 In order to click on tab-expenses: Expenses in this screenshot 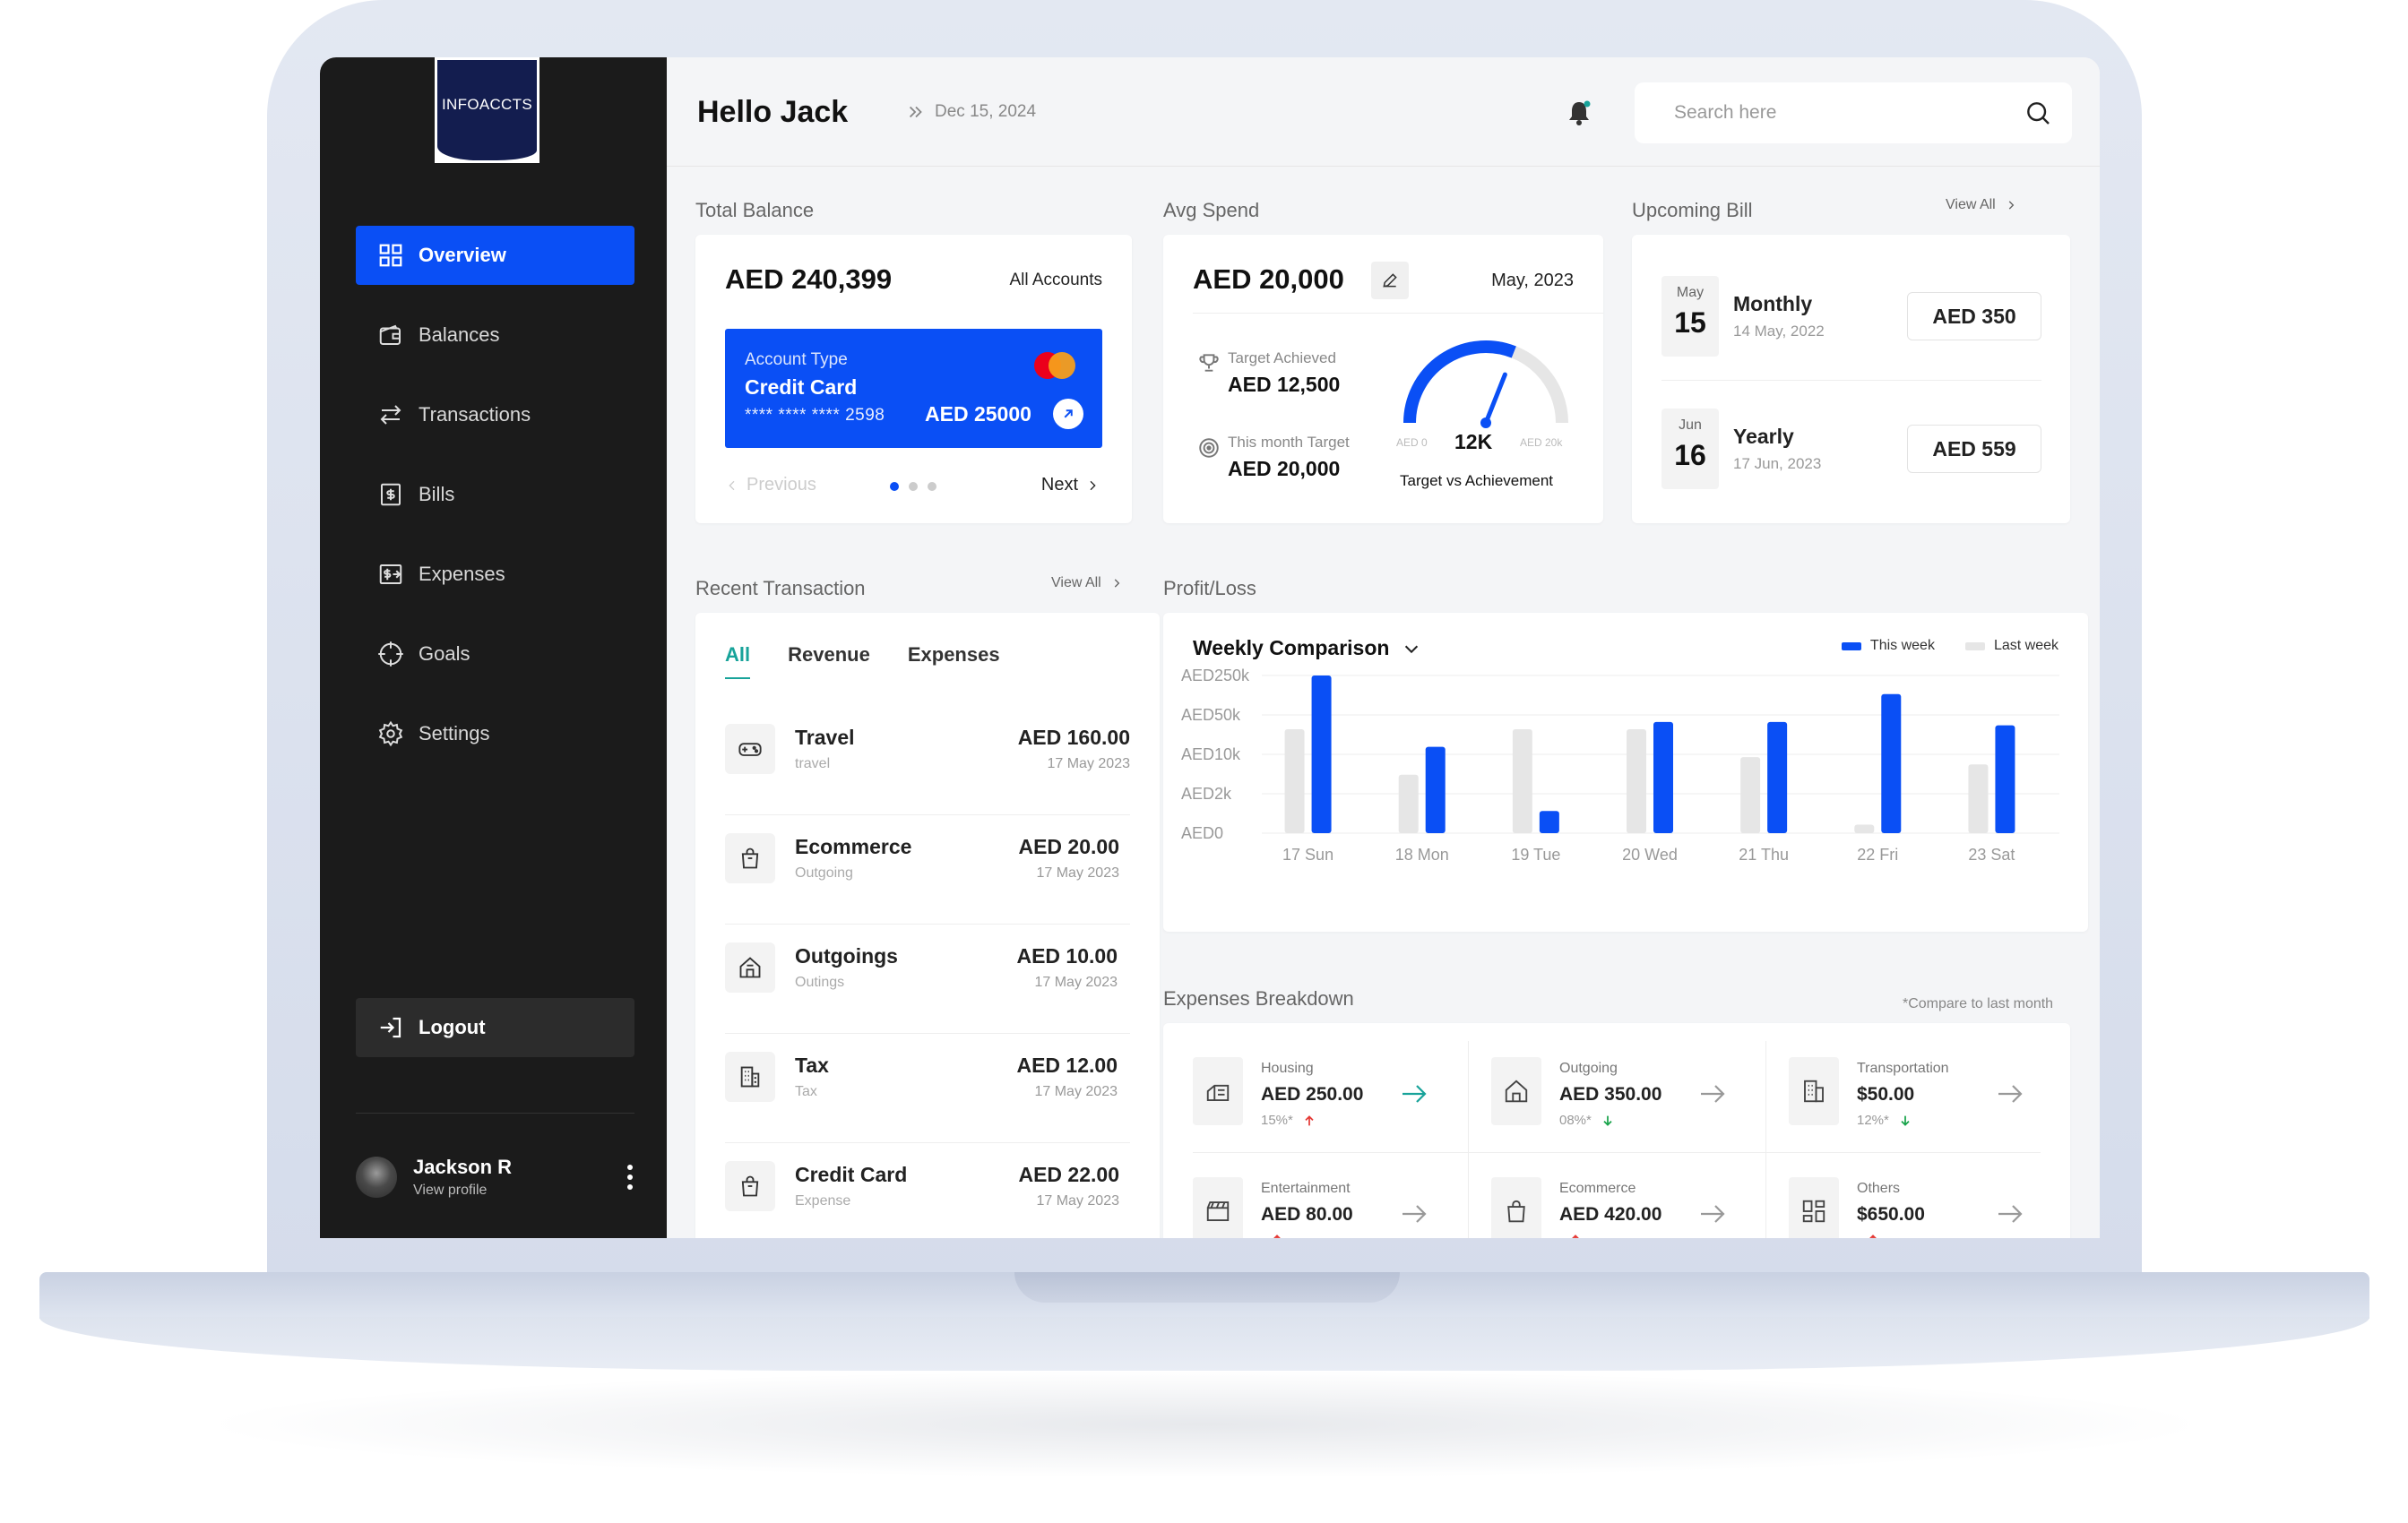, I will do `click(954, 654)`.